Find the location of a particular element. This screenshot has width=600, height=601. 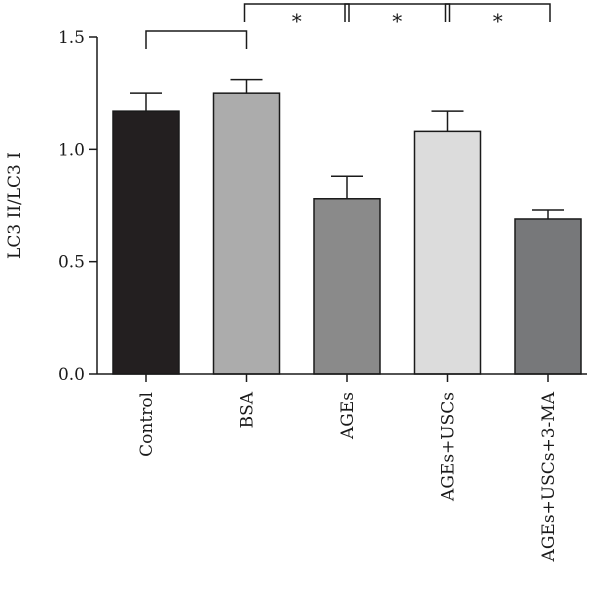

y-tick-label: 1.0 is located at coordinates (71, 150).